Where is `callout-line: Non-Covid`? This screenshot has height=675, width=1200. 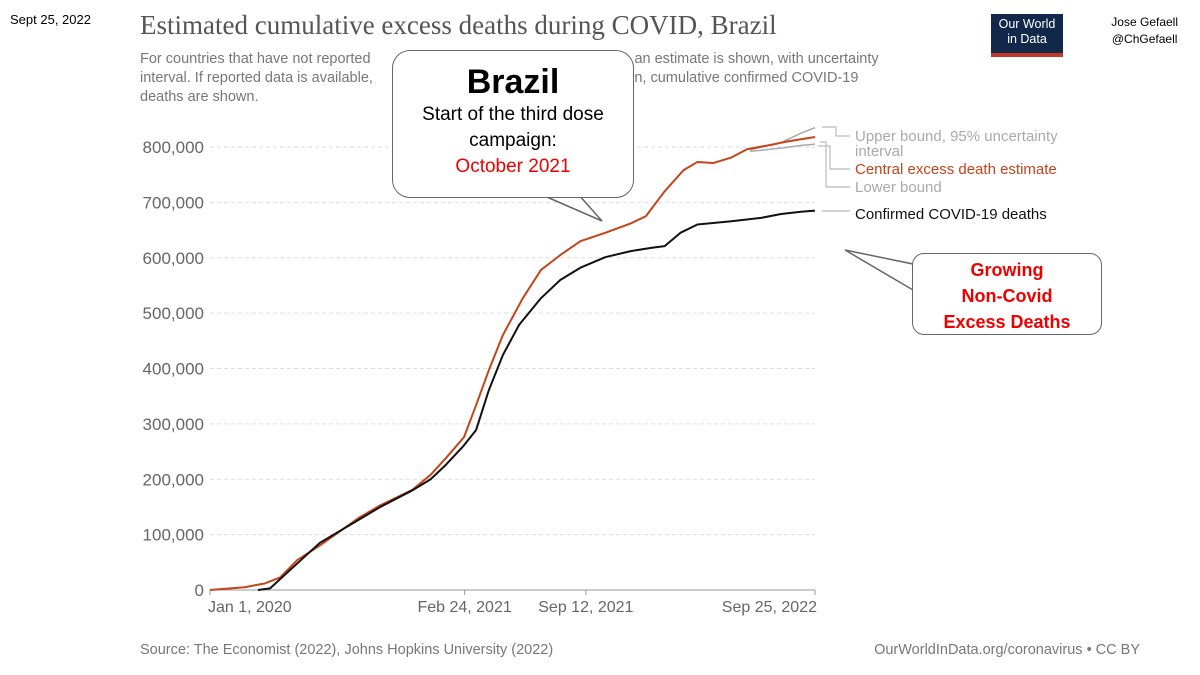
callout-line: Non-Covid is located at coordinates (1007, 296).